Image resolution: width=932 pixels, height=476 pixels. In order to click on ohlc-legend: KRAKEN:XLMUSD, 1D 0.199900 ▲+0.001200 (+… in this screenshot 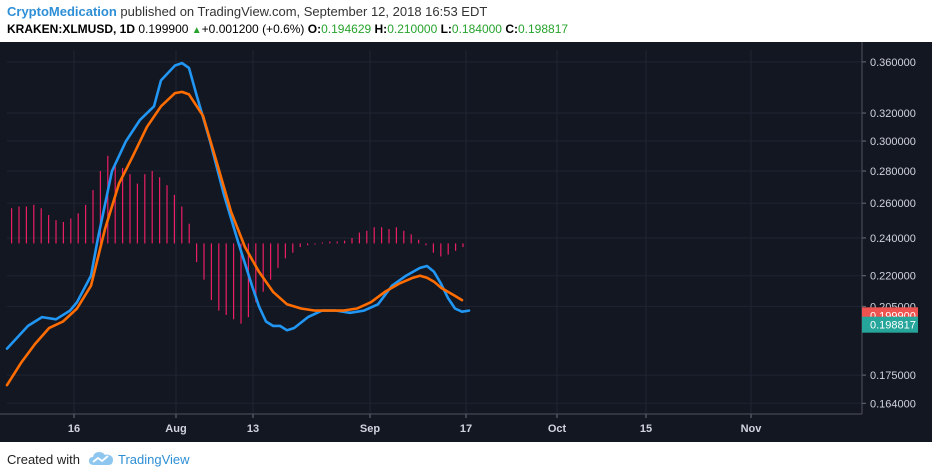, I will do `click(287, 29)`.